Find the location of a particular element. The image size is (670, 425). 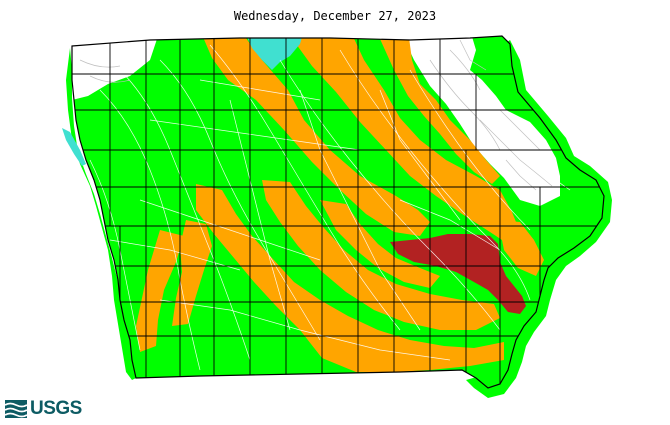

much-below-normal-area is located at coordinates (458, 274).